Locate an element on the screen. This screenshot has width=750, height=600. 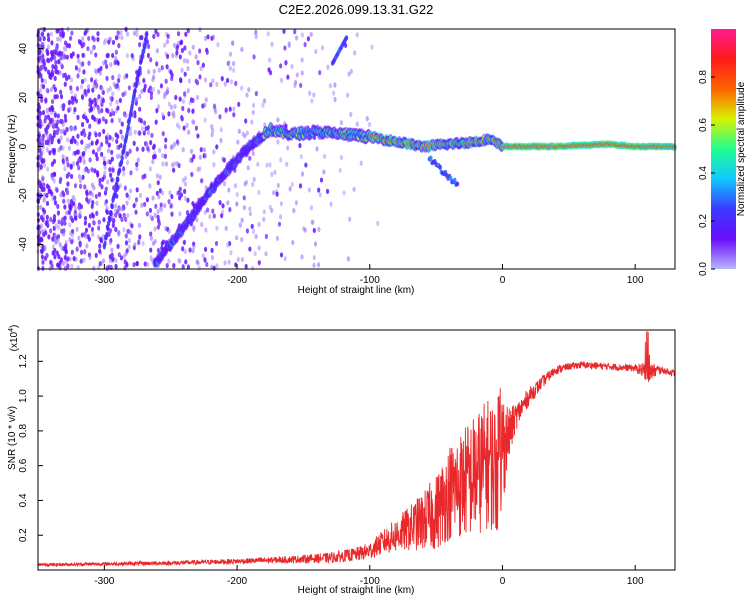
spectrogram-y-ticks: -40 -20 0 20 40 is located at coordinates (30, 147).